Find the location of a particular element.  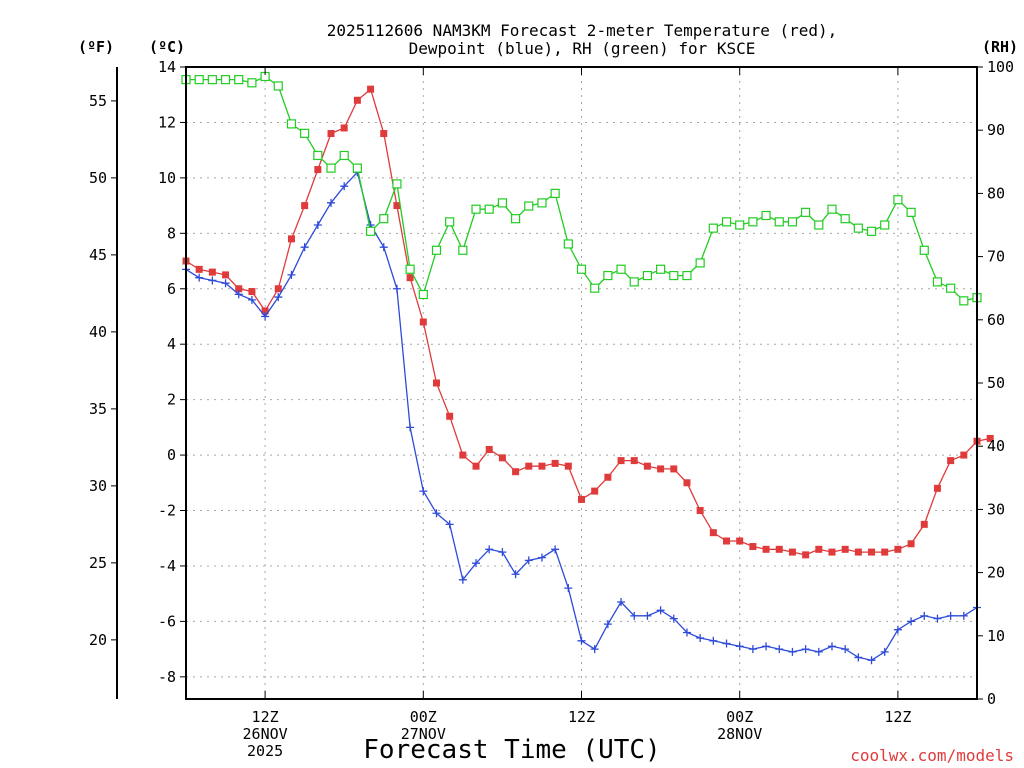

fahrenheit-tick-label: 45 is located at coordinates (98, 255).